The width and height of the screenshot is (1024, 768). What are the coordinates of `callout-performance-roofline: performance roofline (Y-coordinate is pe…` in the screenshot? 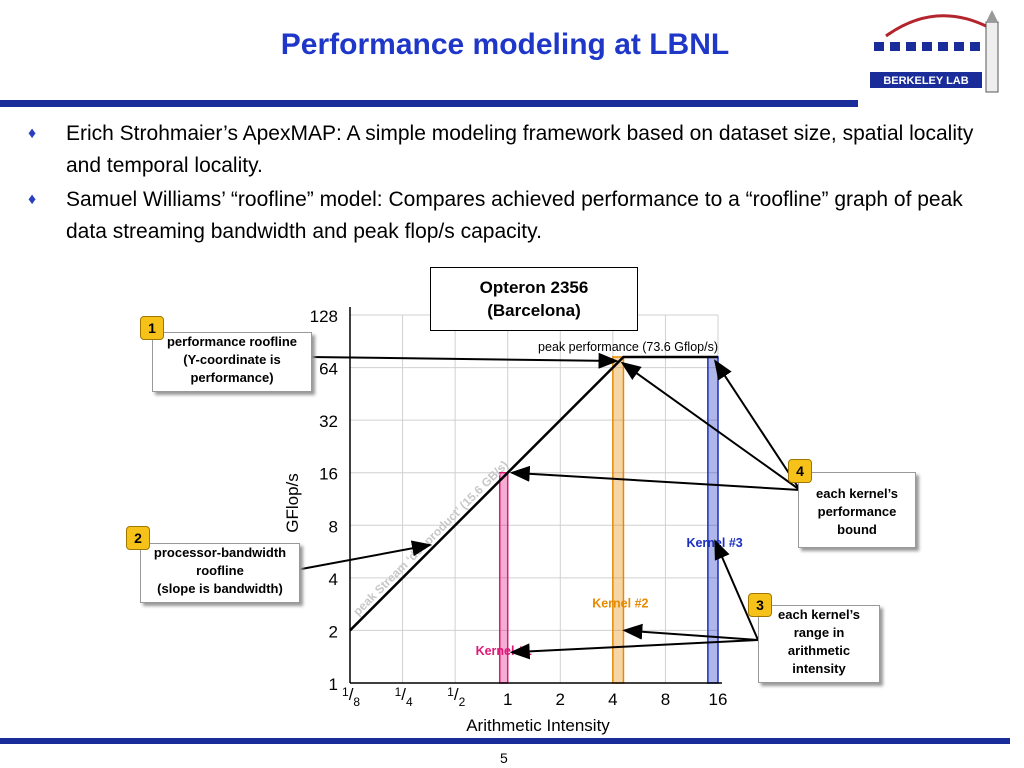 It's located at (232, 362).